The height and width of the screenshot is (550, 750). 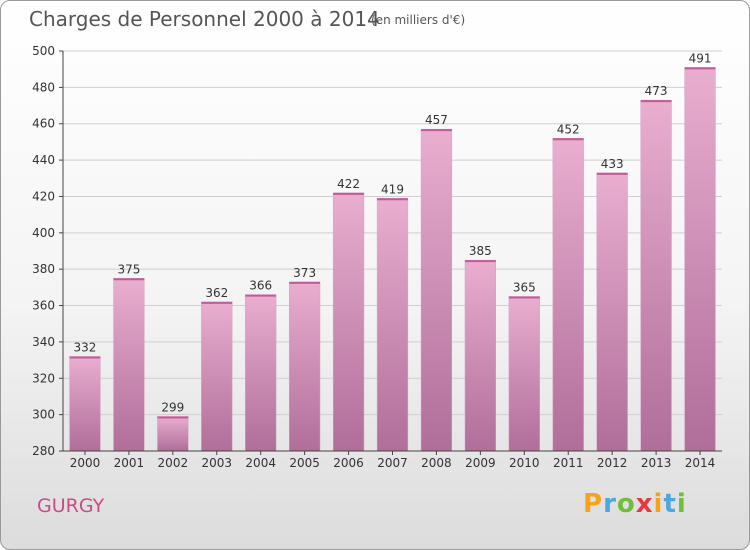 What do you see at coordinates (43, 87) in the screenshot?
I see `y-tick-label: 480` at bounding box center [43, 87].